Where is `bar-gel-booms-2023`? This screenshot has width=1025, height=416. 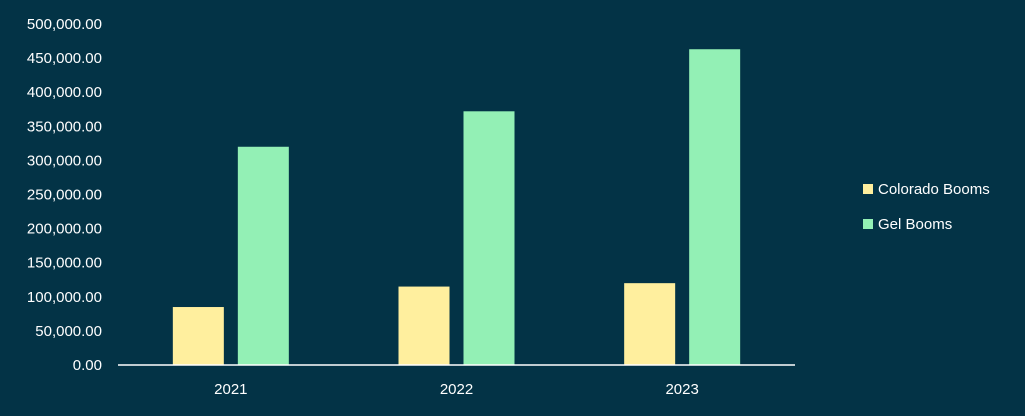
bar-gel-booms-2023 is located at coordinates (715, 207).